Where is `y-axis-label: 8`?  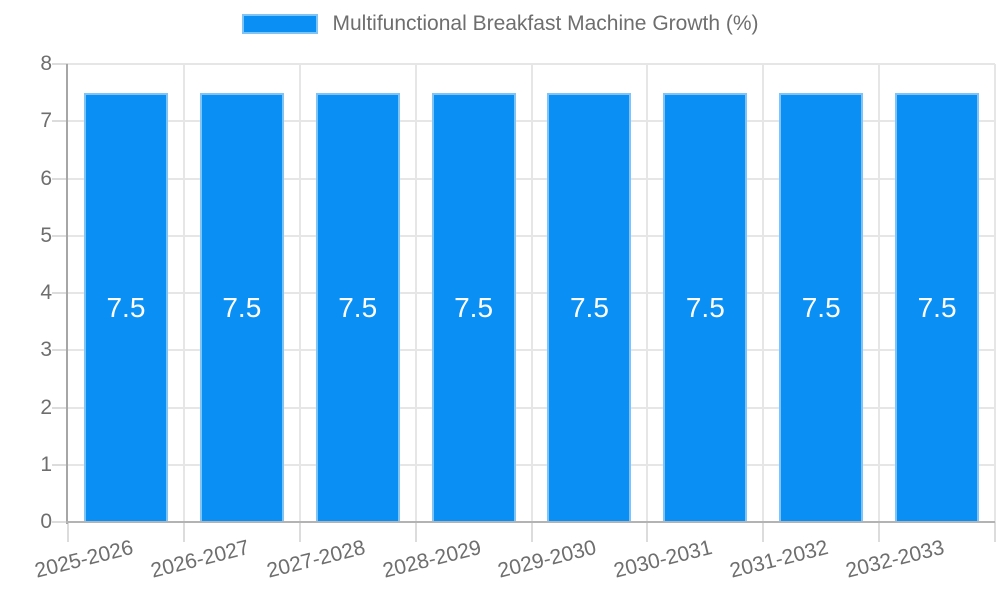
y-axis-label: 8 is located at coordinates (46, 63).